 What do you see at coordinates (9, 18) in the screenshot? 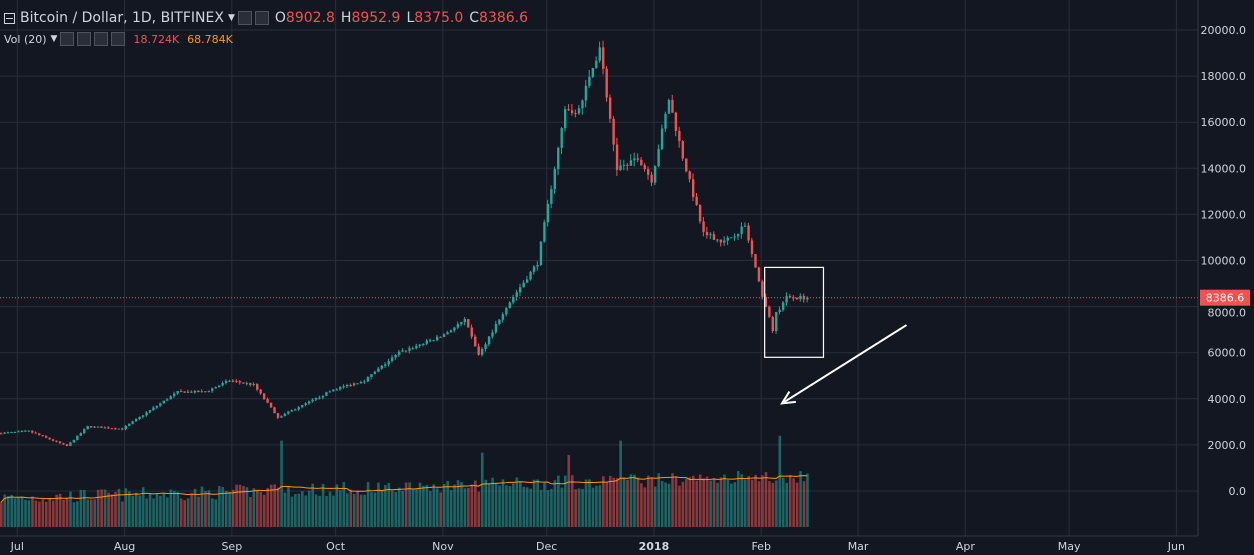
I see `collapse-icon` at bounding box center [9, 18].